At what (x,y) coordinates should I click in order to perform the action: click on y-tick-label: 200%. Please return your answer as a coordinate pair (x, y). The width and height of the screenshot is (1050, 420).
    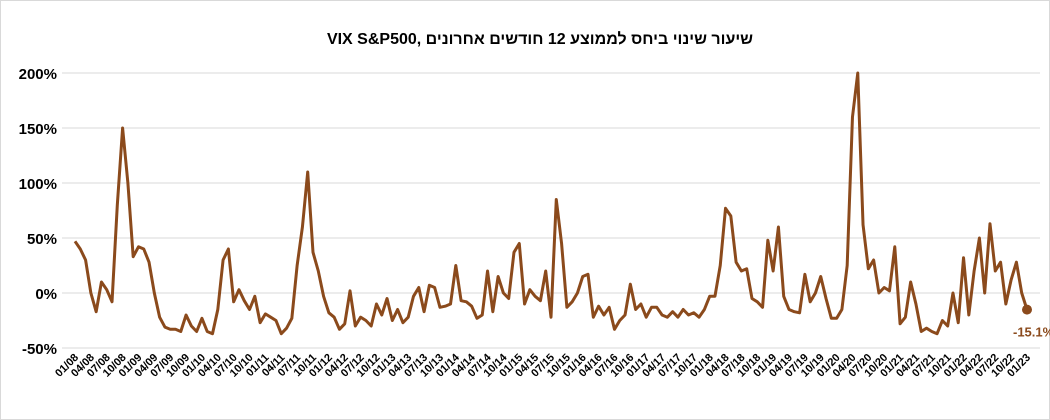
    Looking at the image, I should click on (38, 74).